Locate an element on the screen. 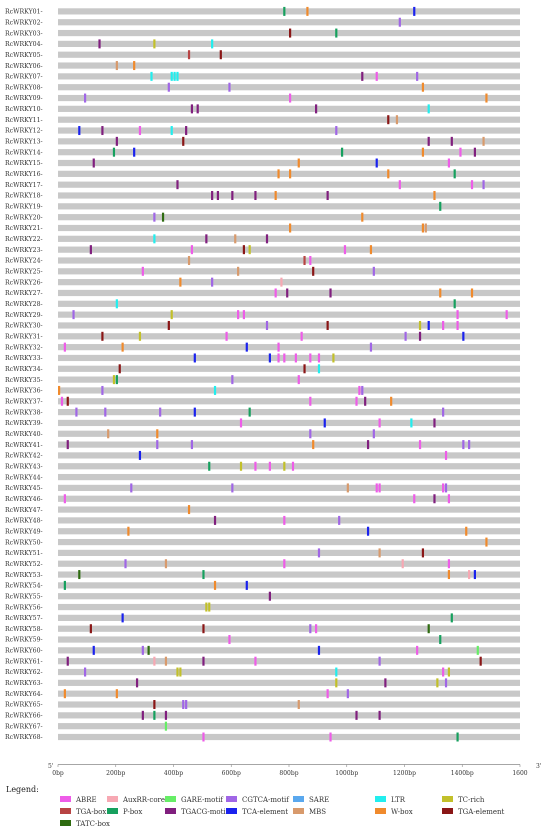 This screenshot has height=833, width=550. gene-row: RcWRKY58- is located at coordinates (262, 629).